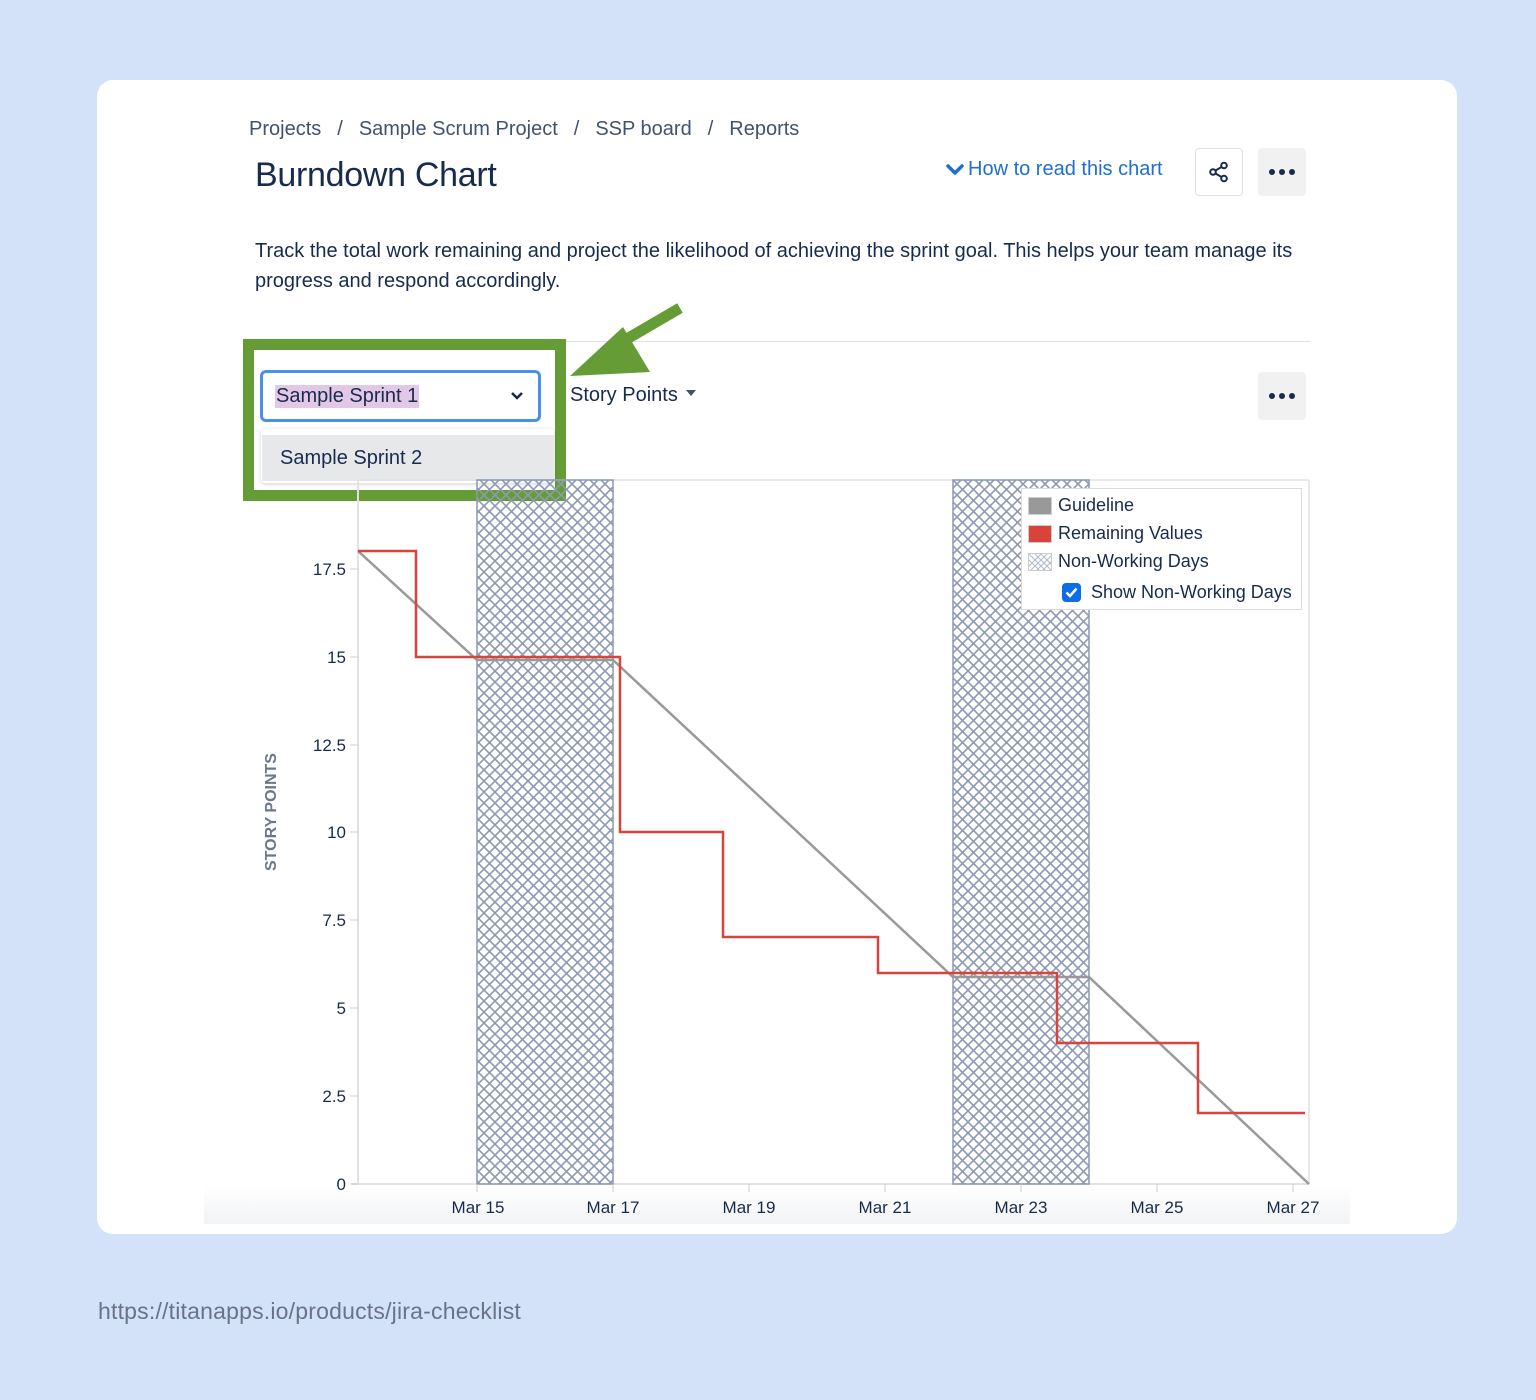  I want to click on svg-text: Mar 21, so click(885, 1207).